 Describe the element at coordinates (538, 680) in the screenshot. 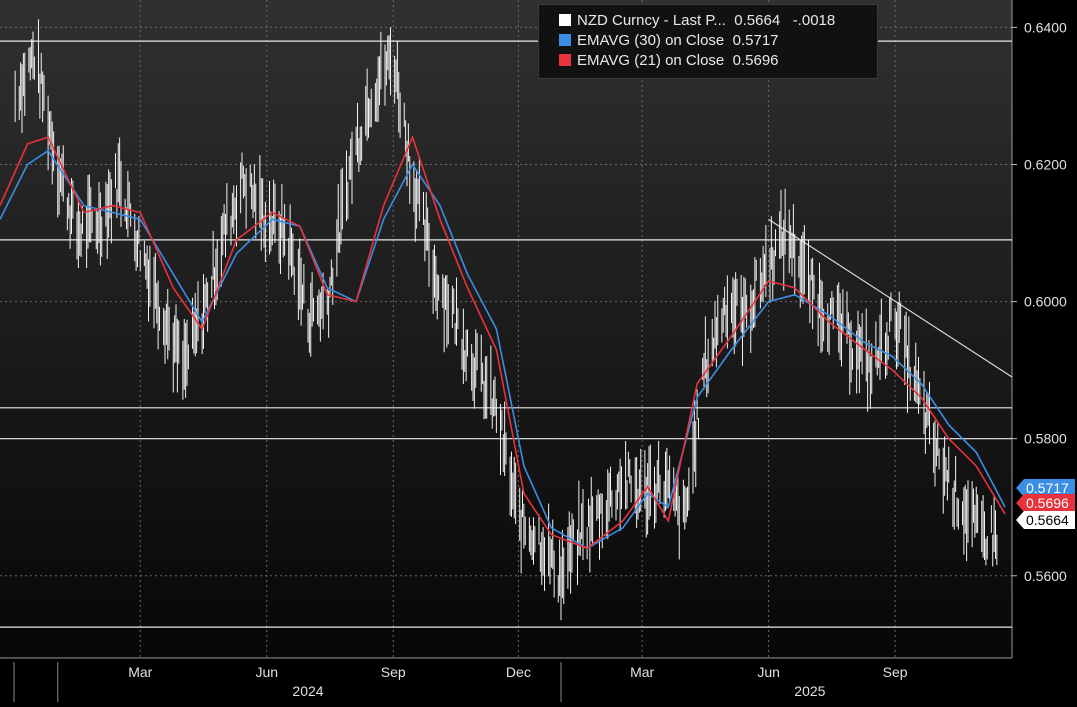

I see `x-axis-panel` at that location.